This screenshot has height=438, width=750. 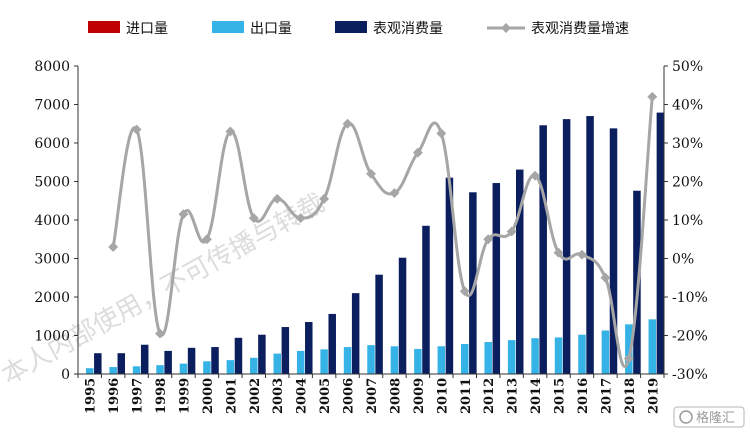 I want to click on x-axis-tick-label: 1995, so click(x=91, y=396).